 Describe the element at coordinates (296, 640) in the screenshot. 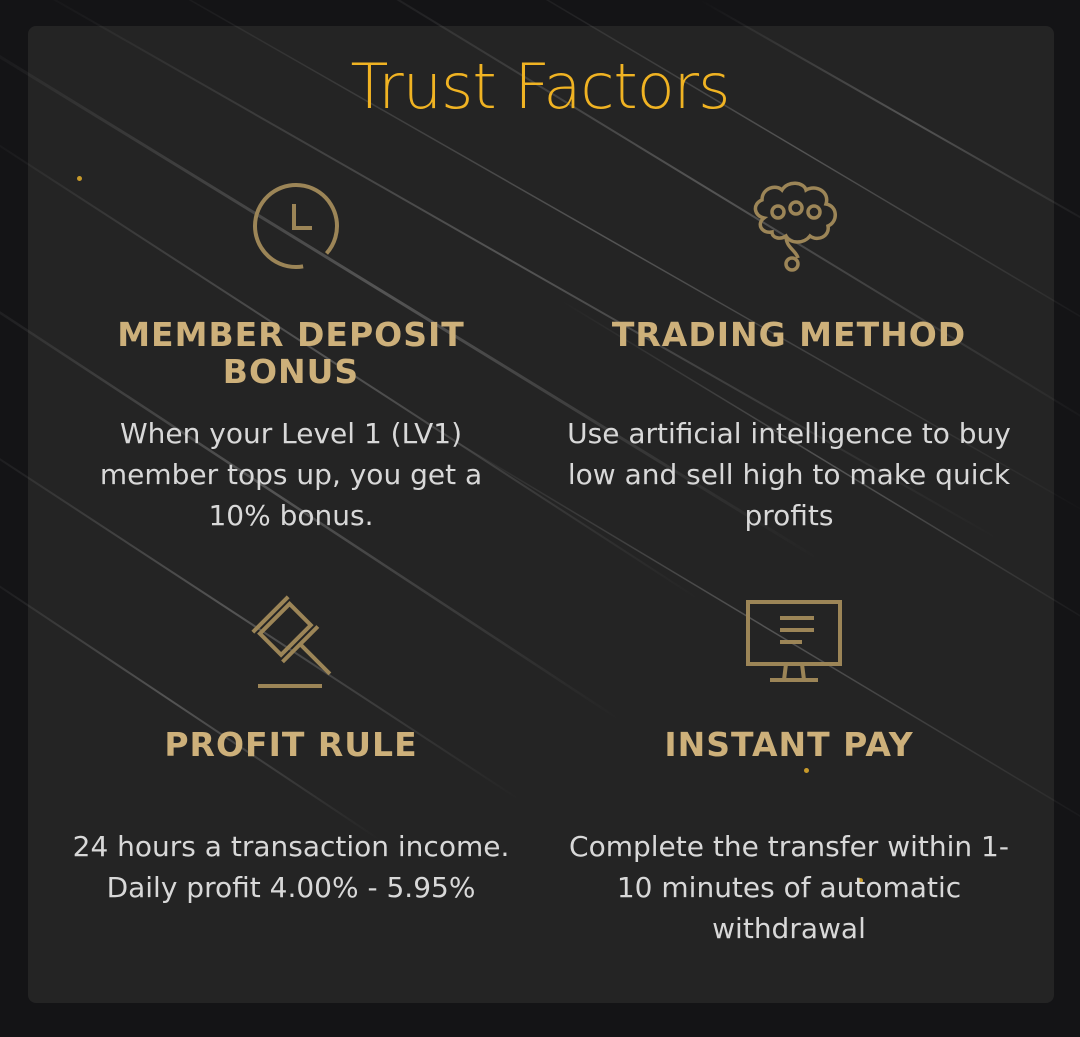

I see `gavel-icon` at that location.